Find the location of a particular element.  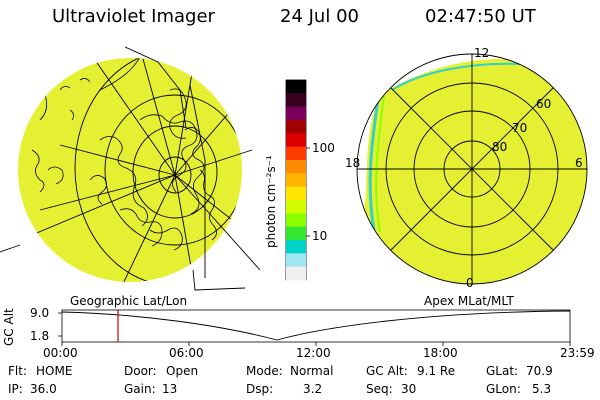

colorbar is located at coordinates (297, 180).